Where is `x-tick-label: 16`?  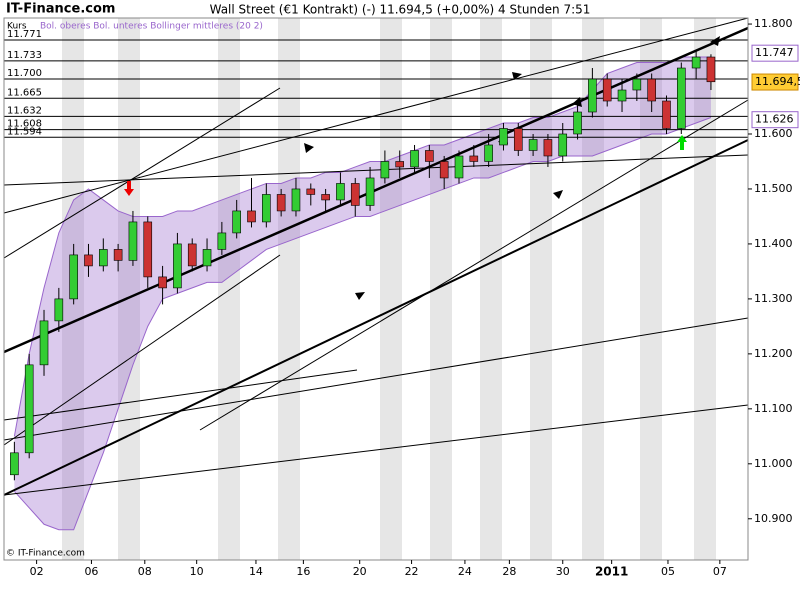 x-tick-label: 16 is located at coordinates (303, 571).